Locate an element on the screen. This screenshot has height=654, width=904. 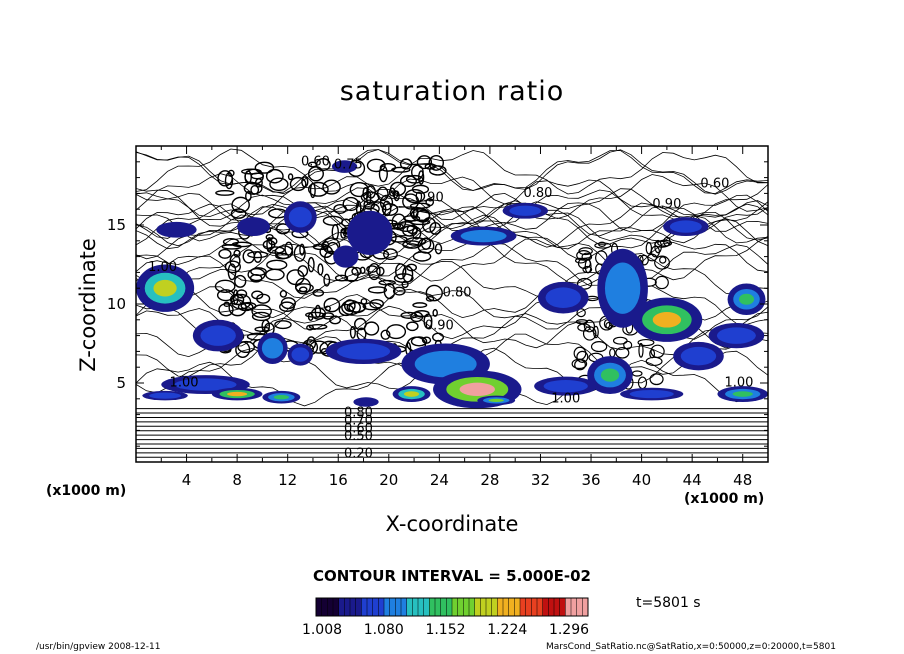
x-tick-label: 44 is located at coordinates (692, 480).